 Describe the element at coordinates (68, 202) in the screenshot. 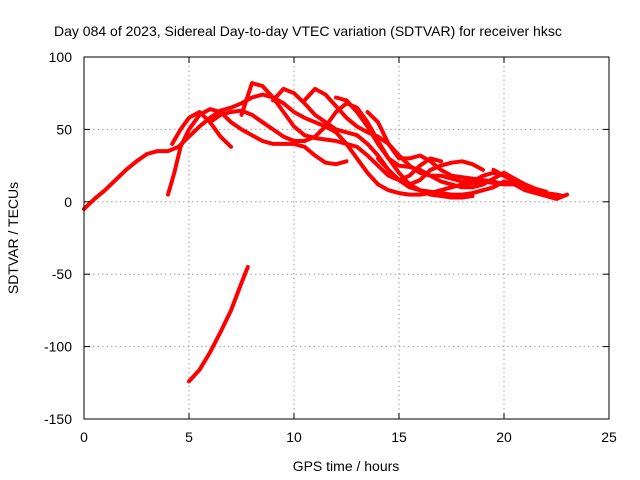

I see `y-tick-label: 0` at that location.